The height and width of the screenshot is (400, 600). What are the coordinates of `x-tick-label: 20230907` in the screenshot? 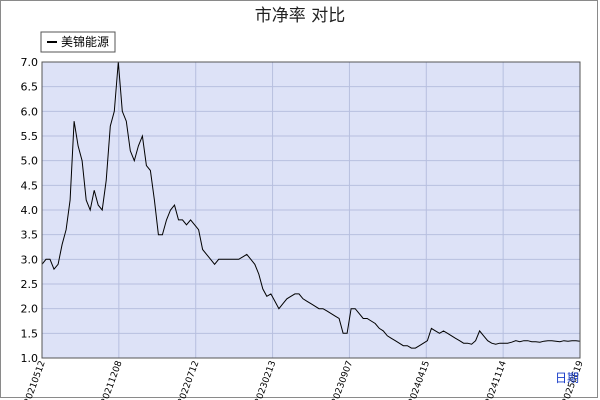 It's located at (342, 380).